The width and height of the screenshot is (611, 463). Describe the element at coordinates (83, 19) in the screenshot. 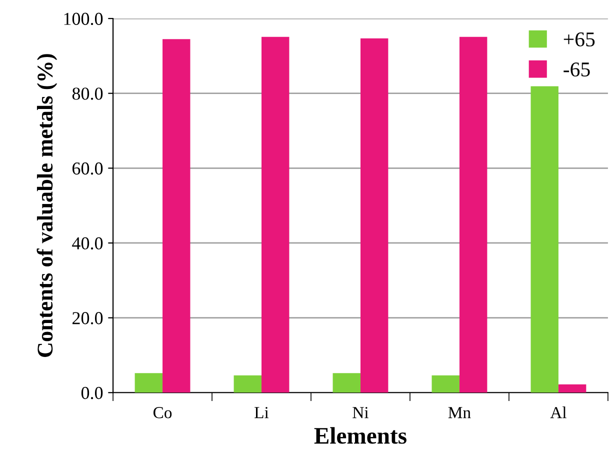

I see `y-tick-label: 100.0` at that location.